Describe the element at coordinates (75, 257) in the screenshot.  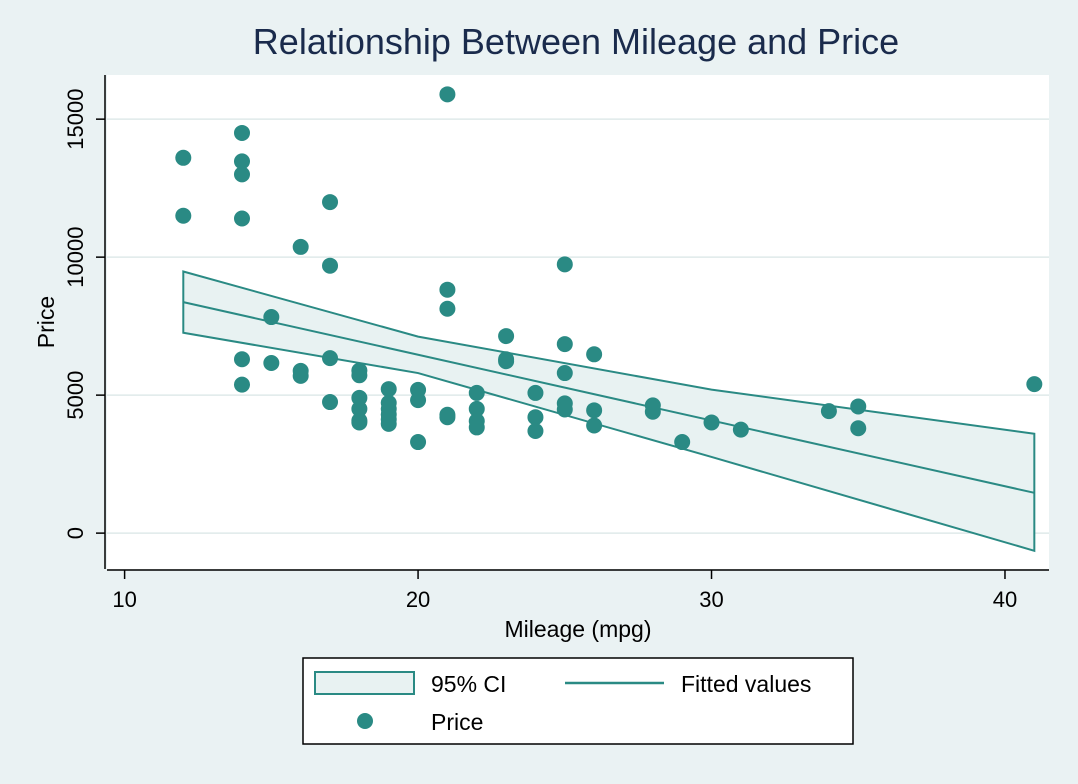
I see `y-tick-label: 10000` at that location.